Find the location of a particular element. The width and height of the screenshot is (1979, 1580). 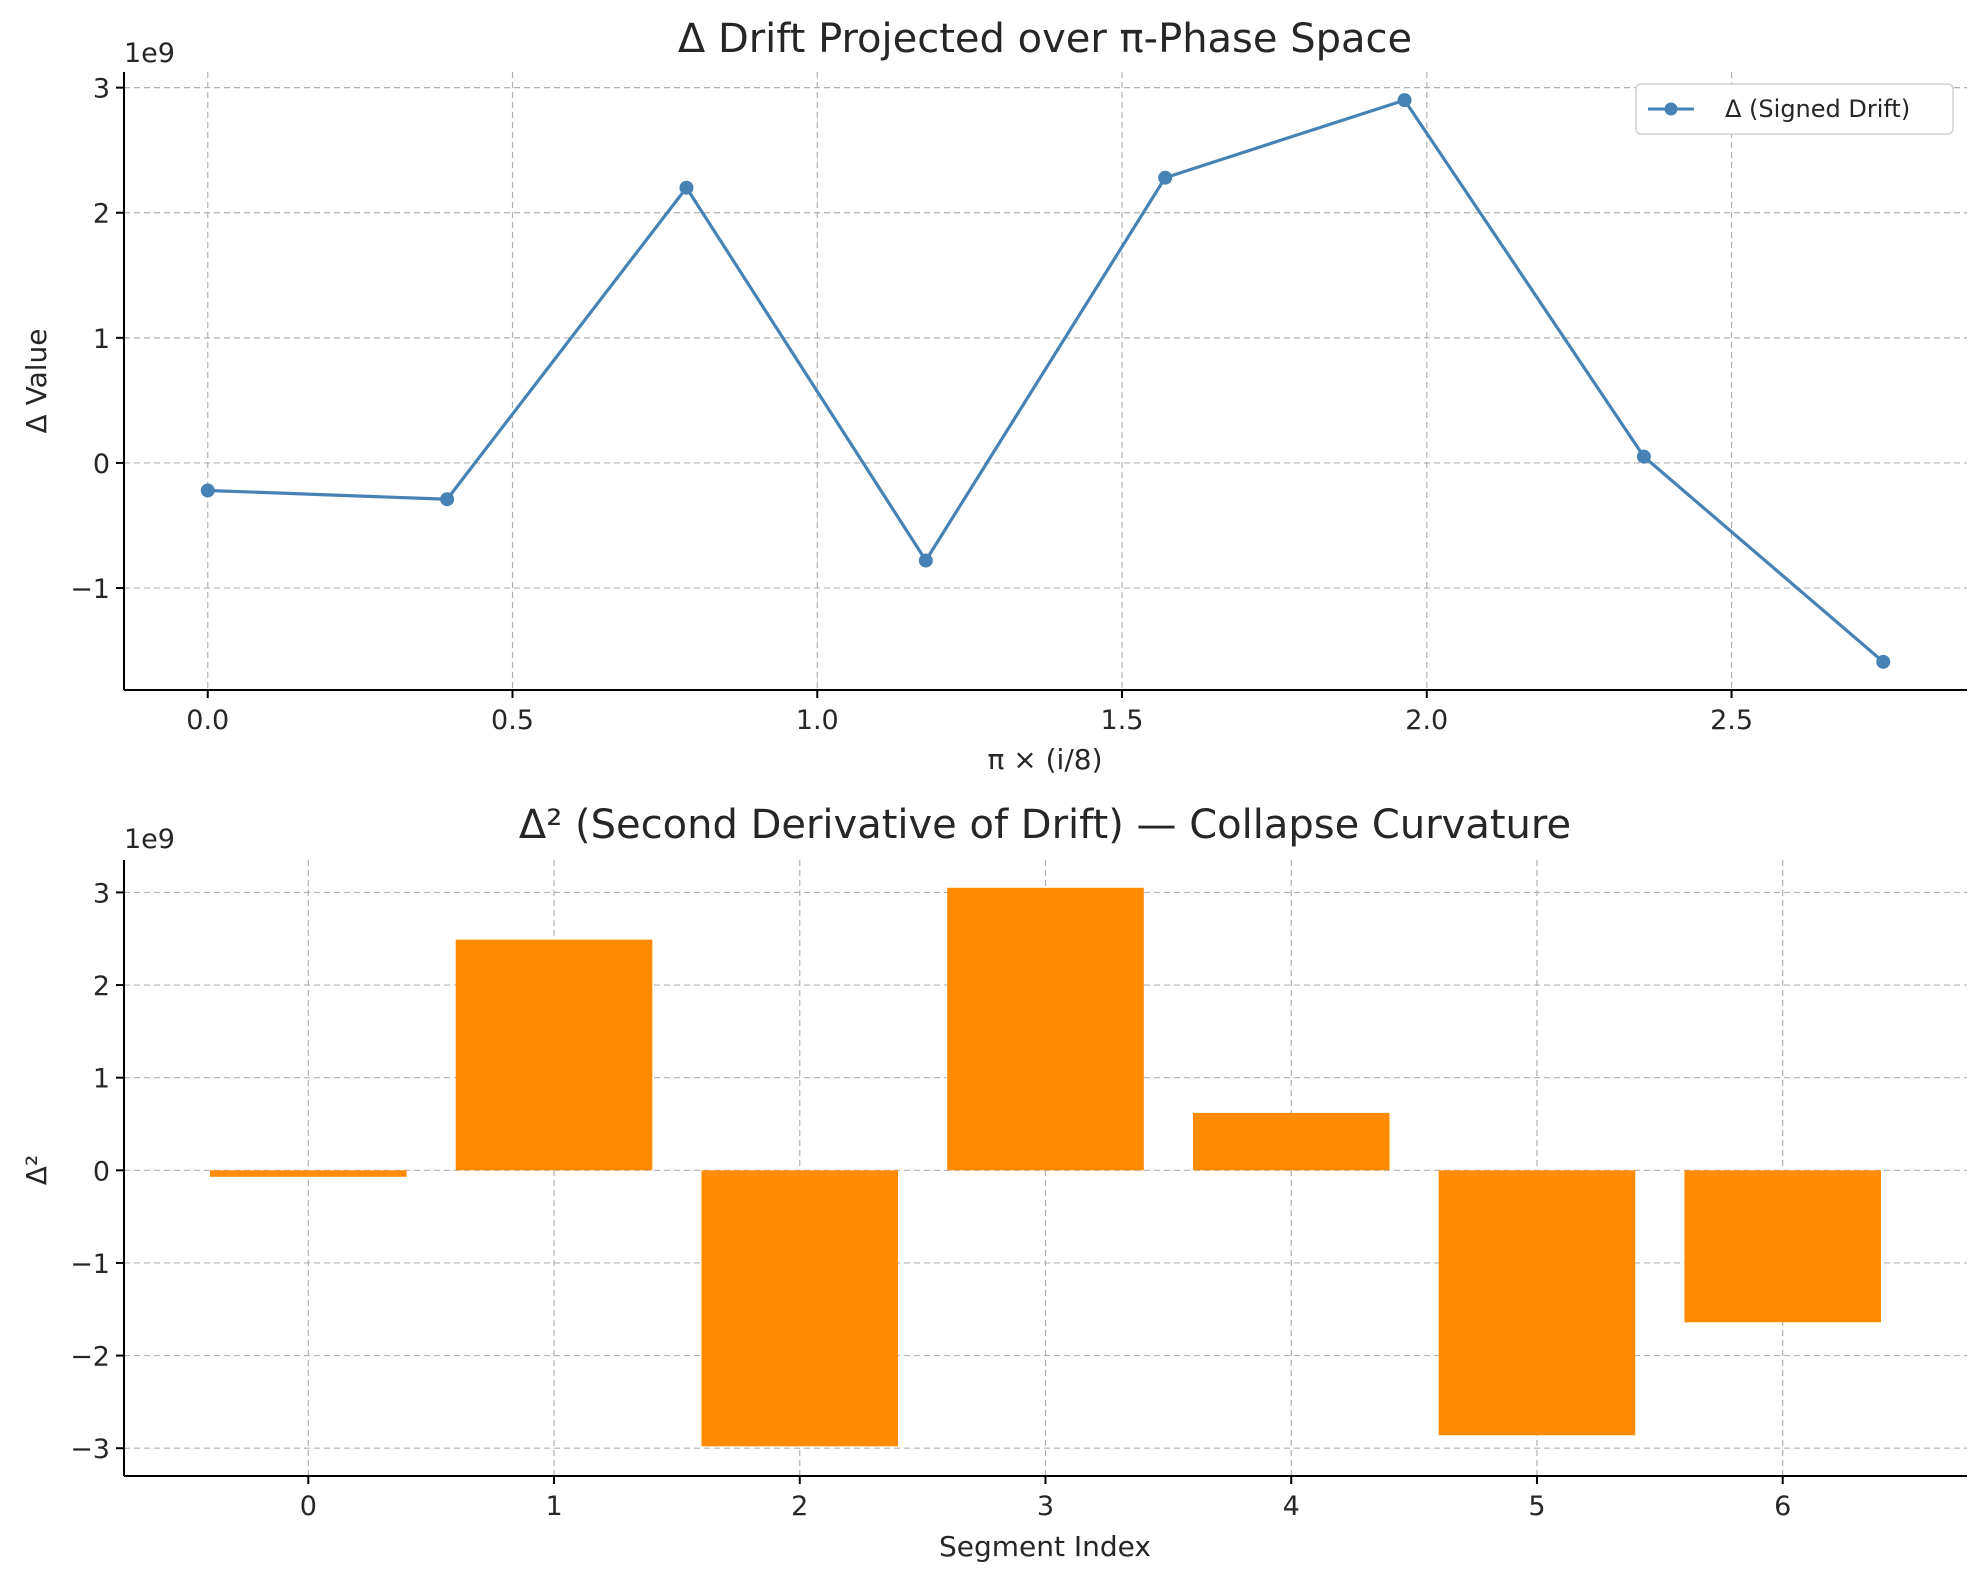

chart1-x-tick-label: 1.5 is located at coordinates (1122, 720).